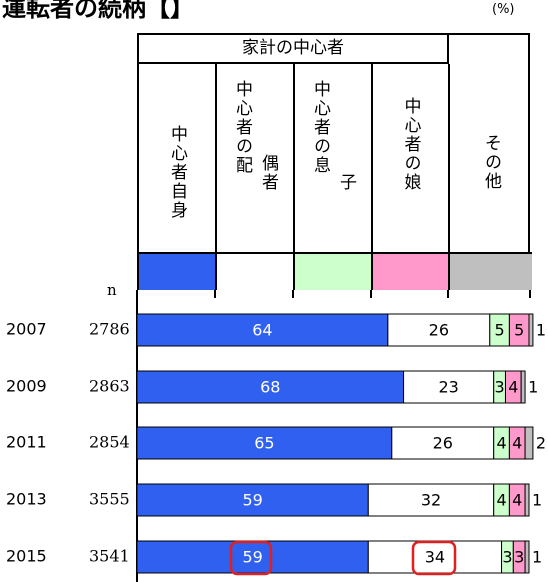  What do you see at coordinates (109, 329) in the screenshot?
I see `n-value: 2786` at bounding box center [109, 329].